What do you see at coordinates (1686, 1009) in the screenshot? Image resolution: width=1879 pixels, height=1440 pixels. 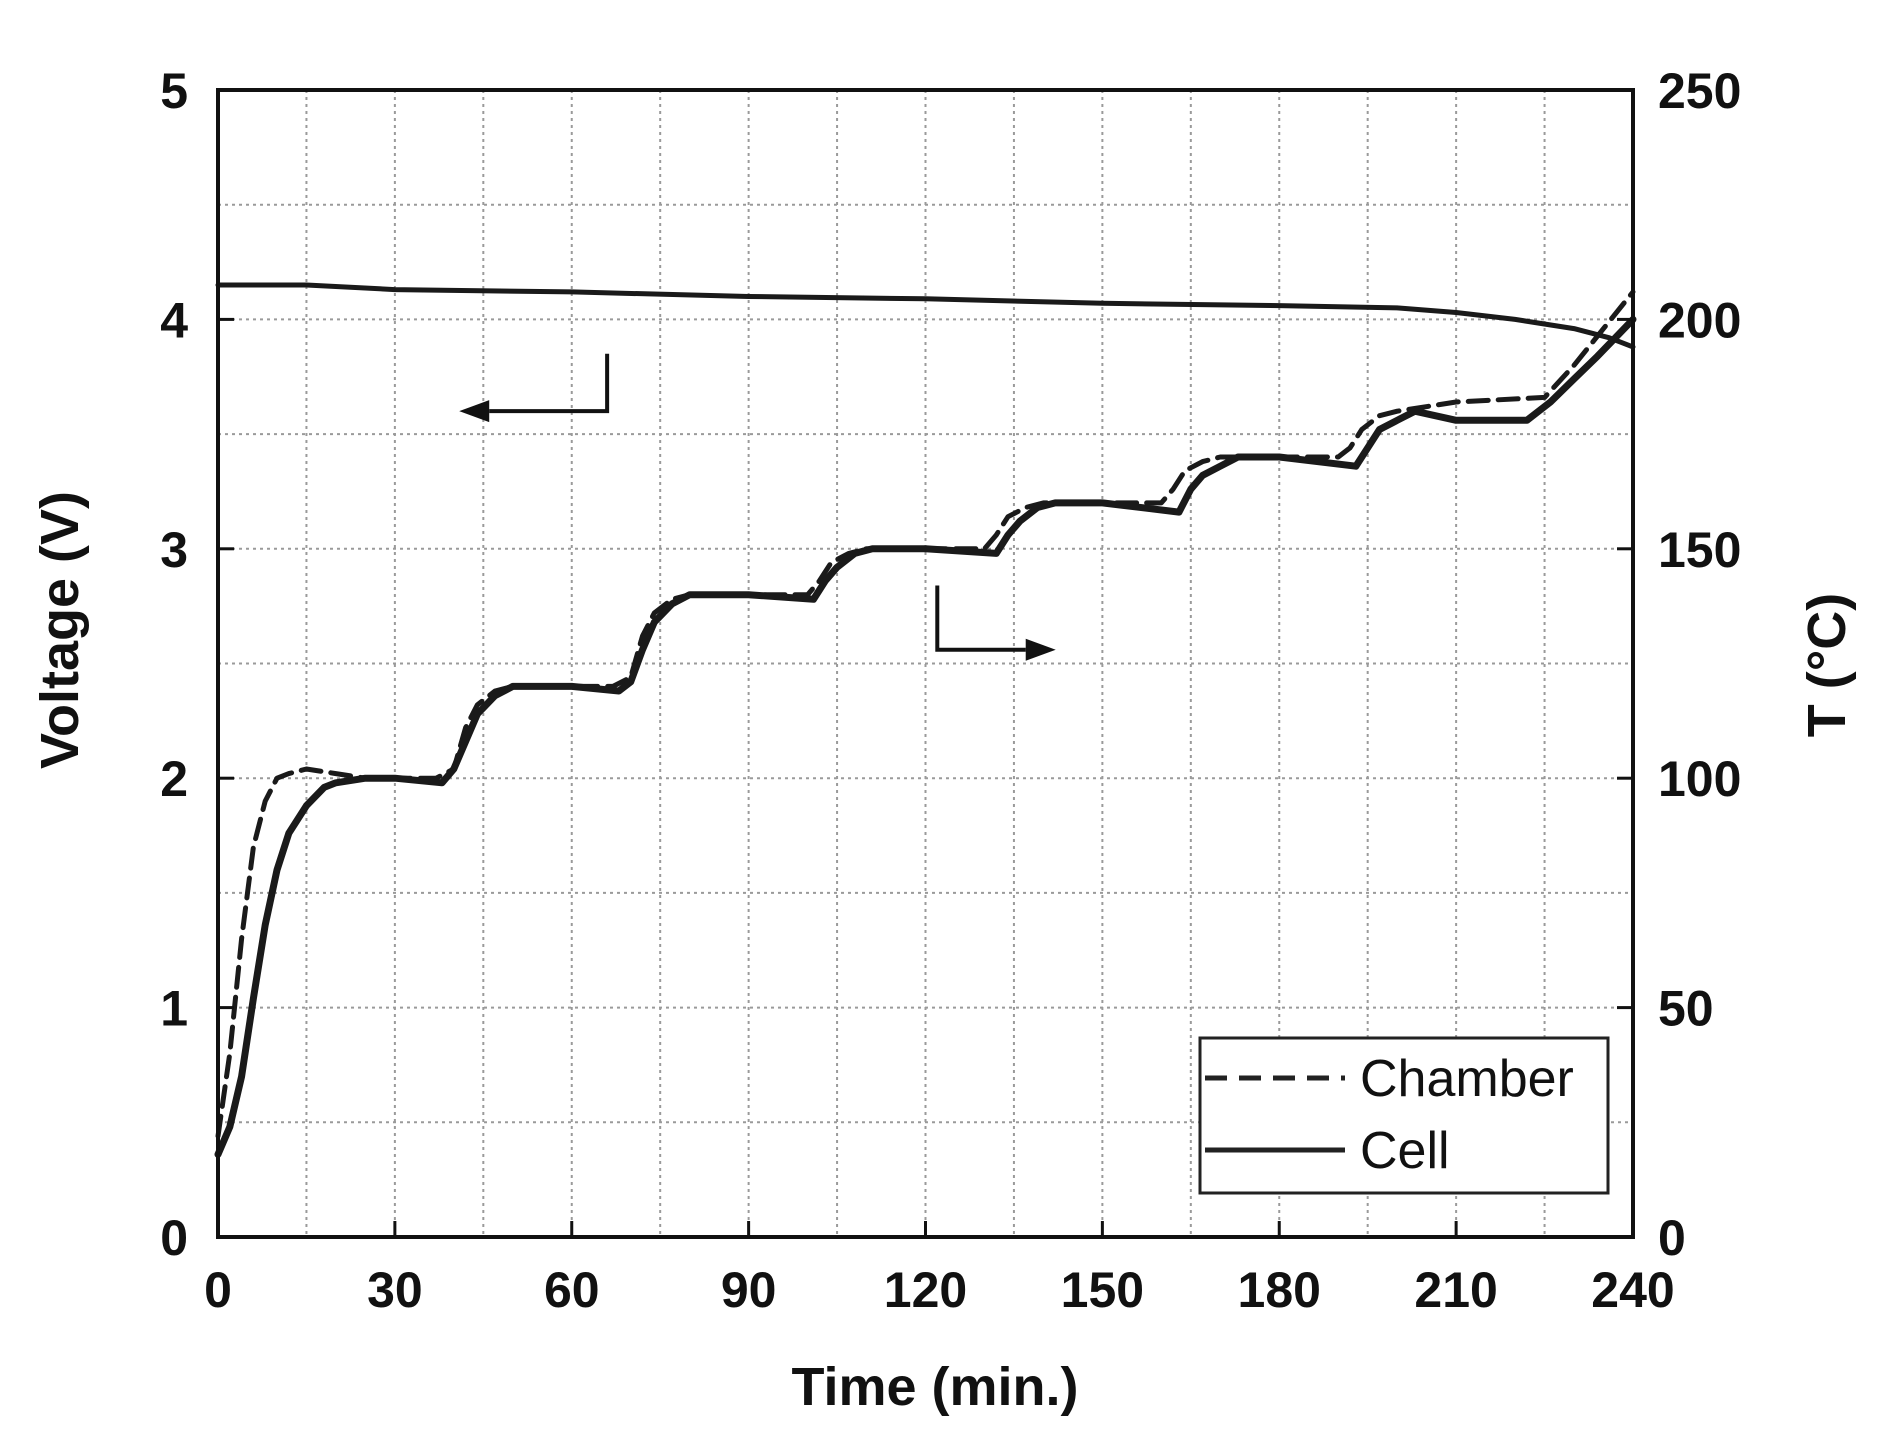 I see `y-right-tick-label: 50` at bounding box center [1686, 1009].